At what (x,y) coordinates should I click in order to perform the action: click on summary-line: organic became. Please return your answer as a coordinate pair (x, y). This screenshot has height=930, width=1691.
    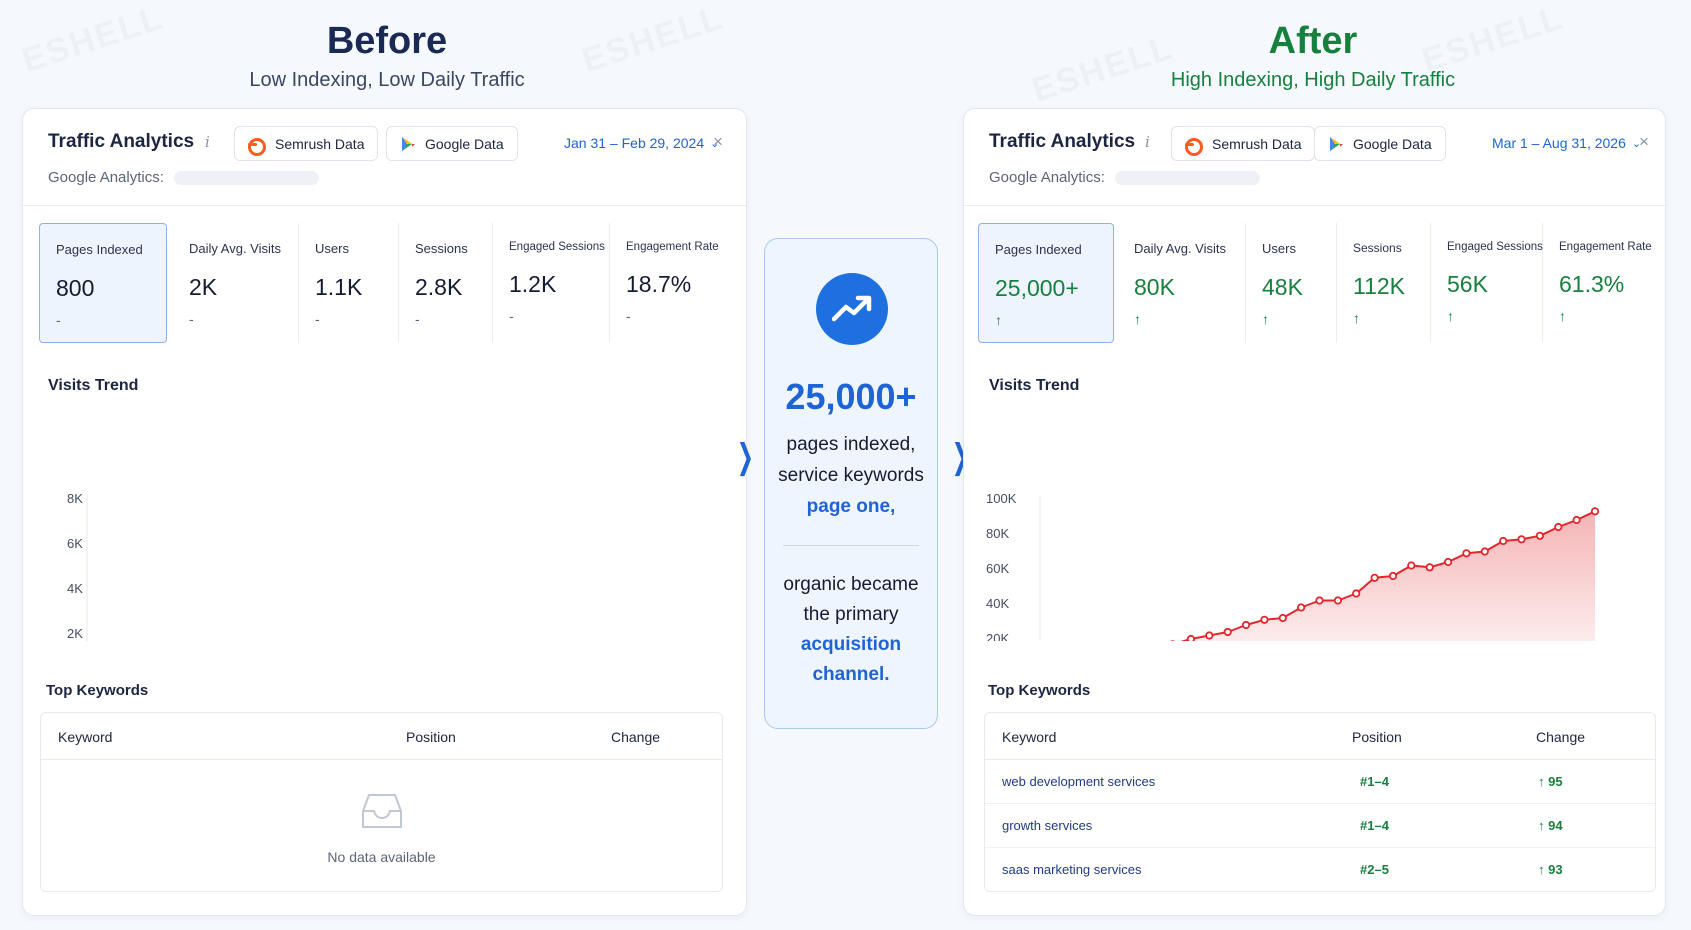
    Looking at the image, I should click on (851, 584).